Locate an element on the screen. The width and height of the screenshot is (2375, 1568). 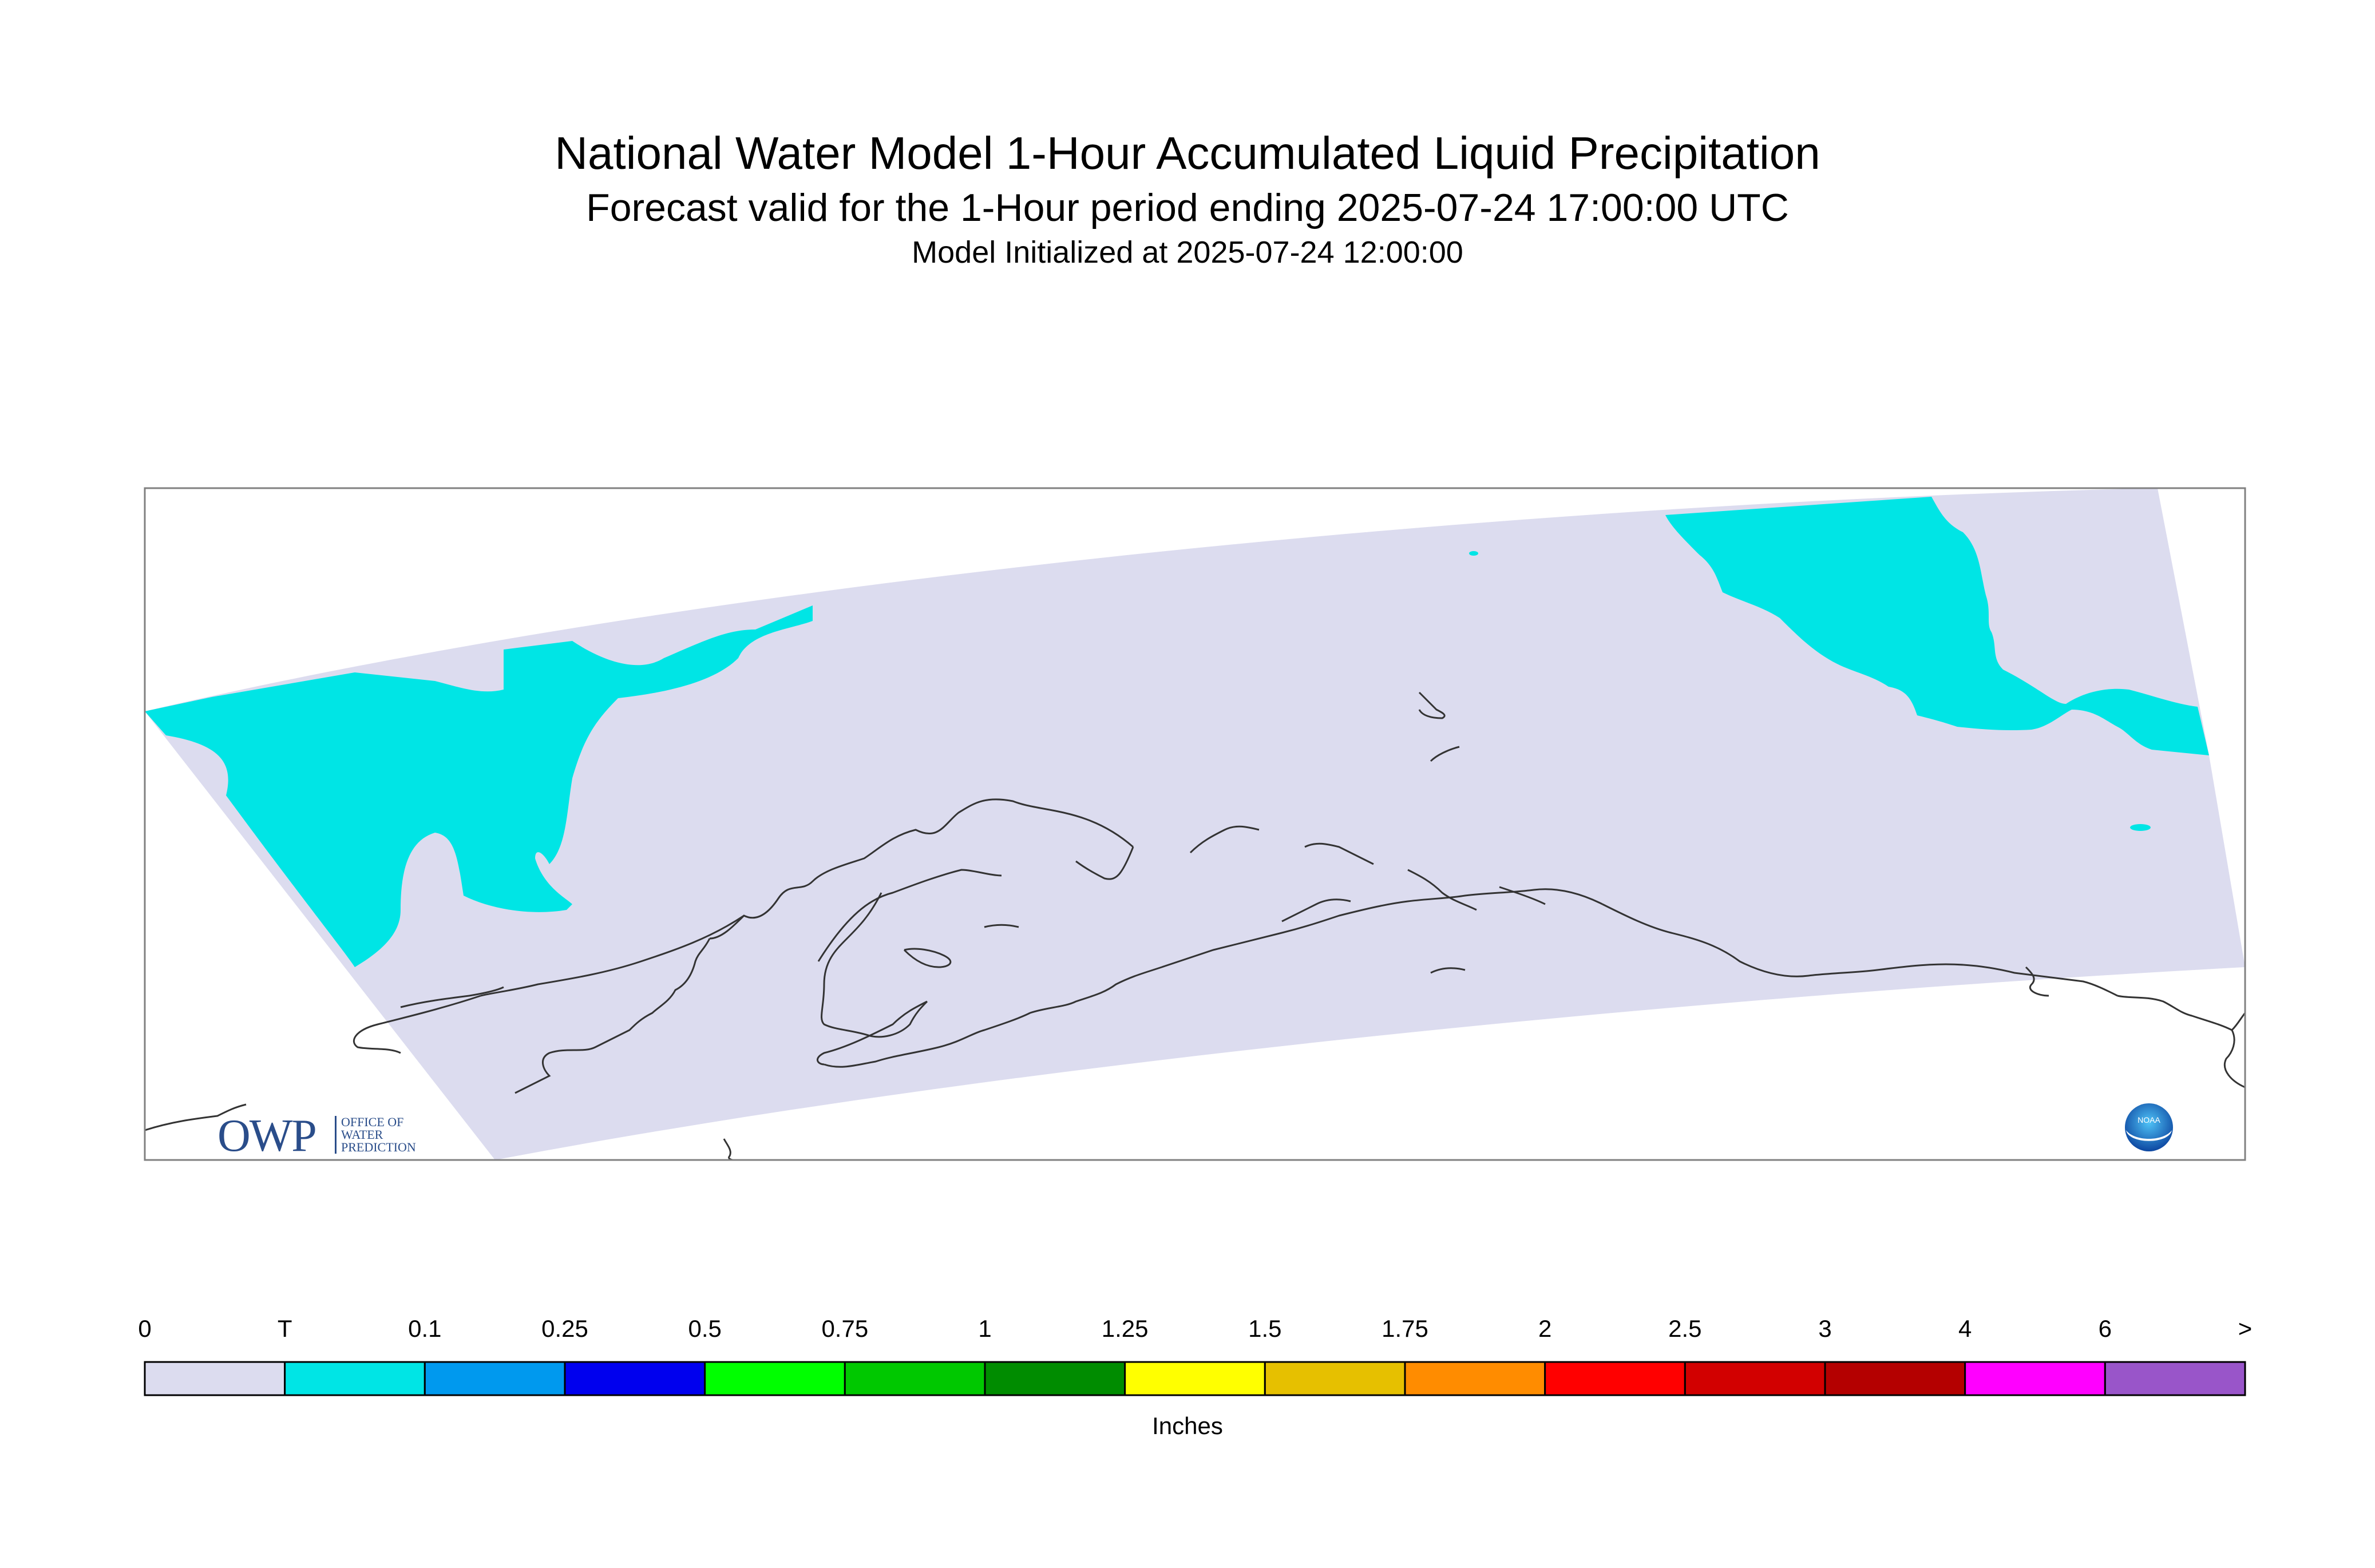
legend-tick-label: 1 is located at coordinates (985, 1328).